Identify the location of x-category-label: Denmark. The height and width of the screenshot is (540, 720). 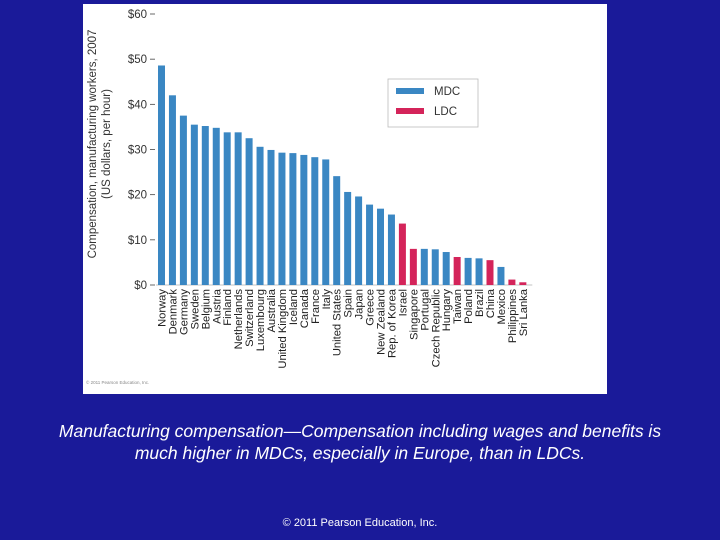
(173, 312).